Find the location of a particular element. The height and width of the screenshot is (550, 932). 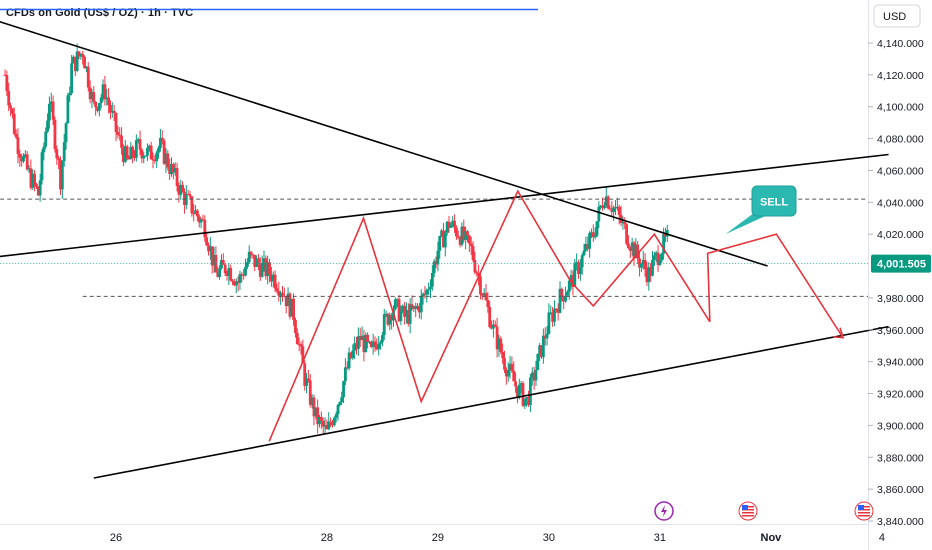

time-axis: 26 28 29 30 31 Nov 4 is located at coordinates (497, 538).